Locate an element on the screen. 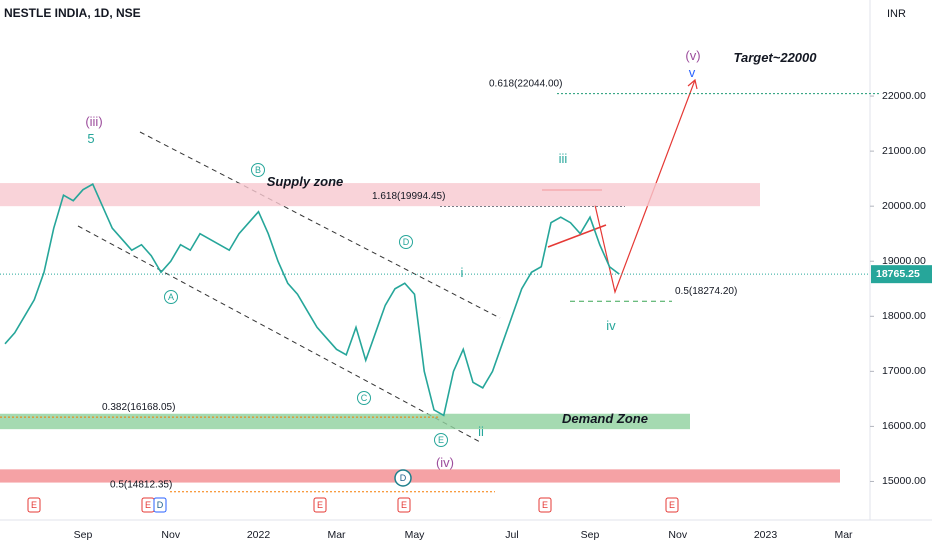  wave-label: v is located at coordinates (692, 72).